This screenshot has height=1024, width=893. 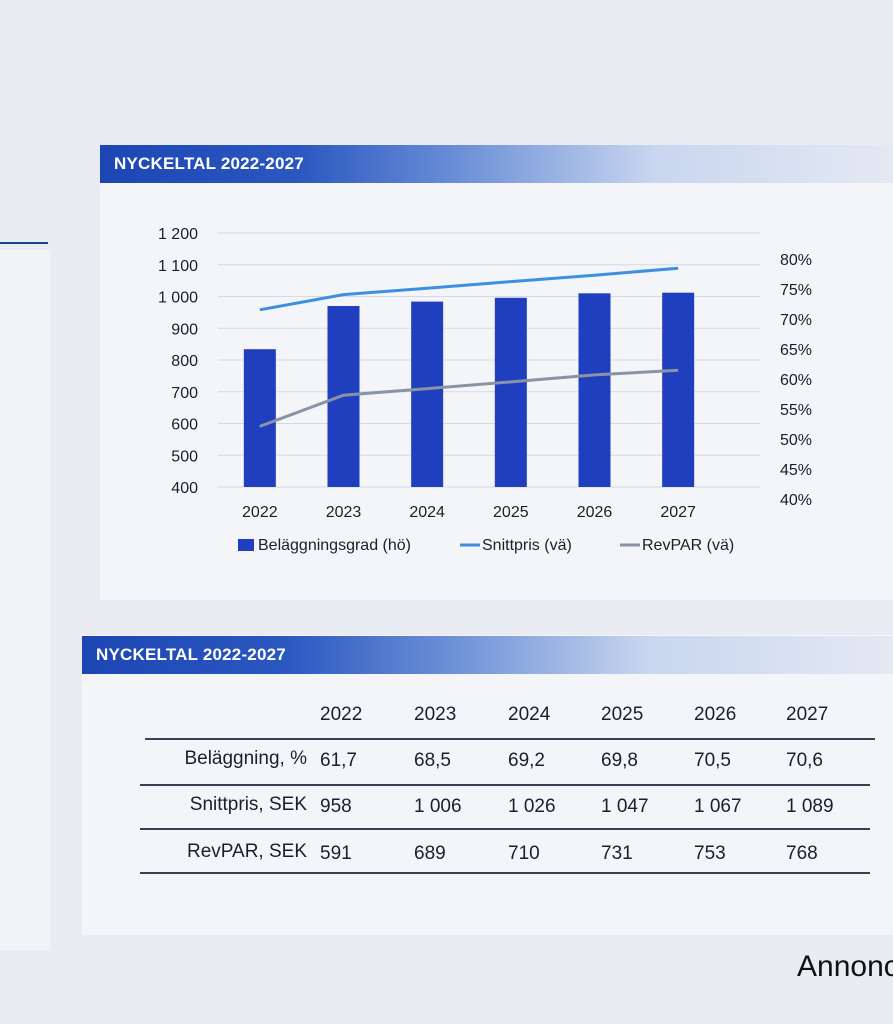 I want to click on line-RevPAR (vä), so click(x=469, y=398).